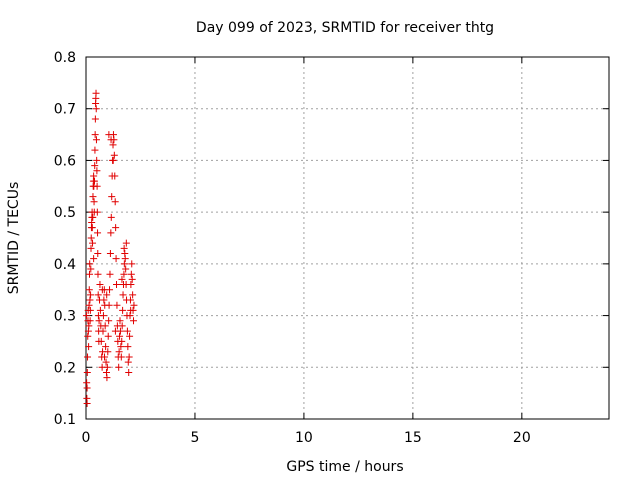 The width and height of the screenshot is (640, 480). What do you see at coordinates (413, 438) in the screenshot?
I see `x-tick-label: 15` at bounding box center [413, 438].